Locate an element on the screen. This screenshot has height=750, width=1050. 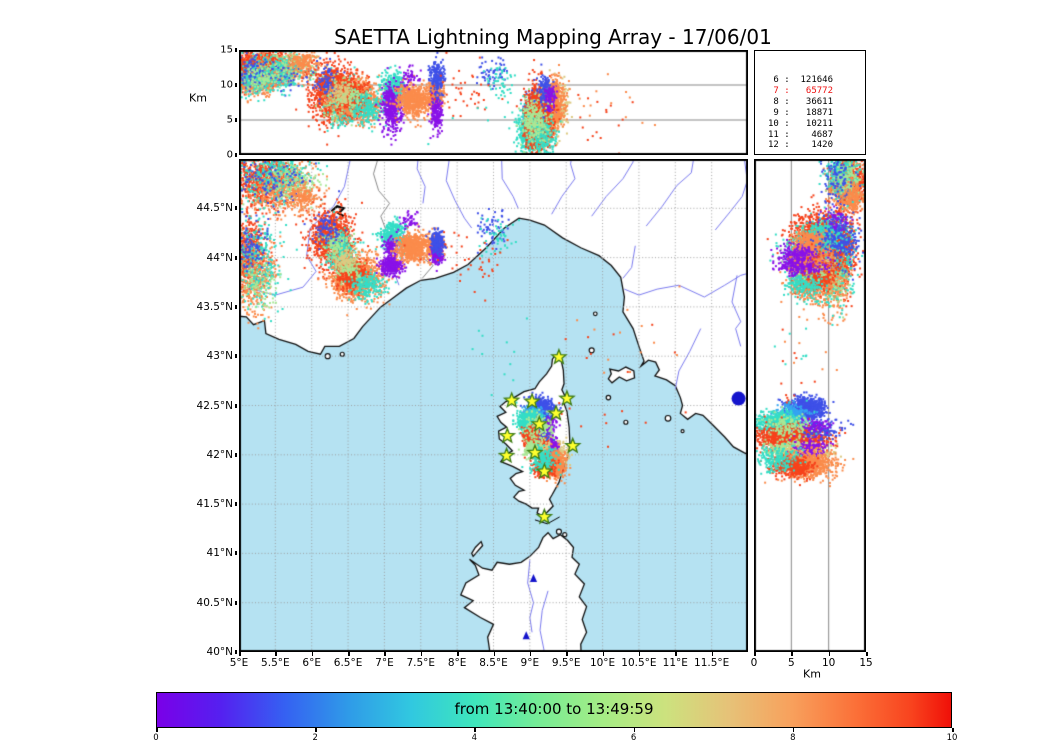
alt-tick-label: 5 is located at coordinates (229, 120).